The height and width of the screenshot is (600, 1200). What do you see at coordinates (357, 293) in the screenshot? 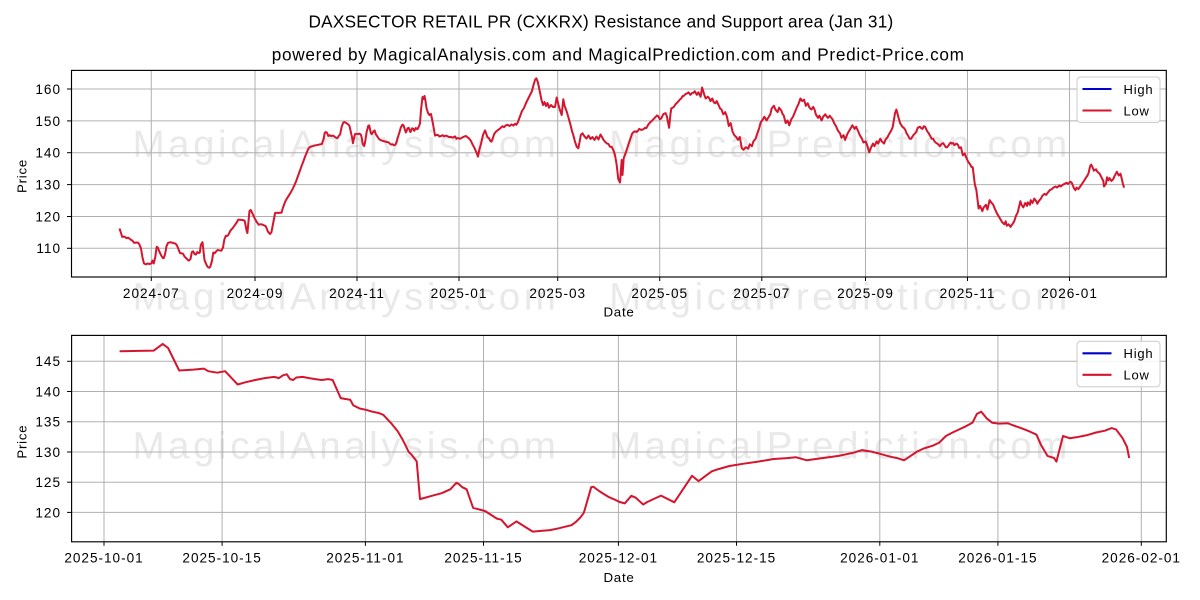
I see `svg-text: 2024-11` at bounding box center [357, 293].